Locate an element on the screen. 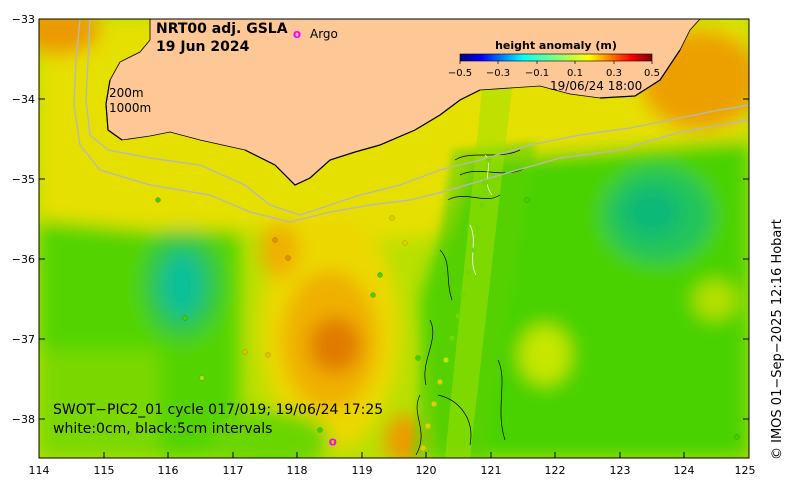 This screenshot has height=492, width=791. argo-legend: o Argo is located at coordinates (315, 34).